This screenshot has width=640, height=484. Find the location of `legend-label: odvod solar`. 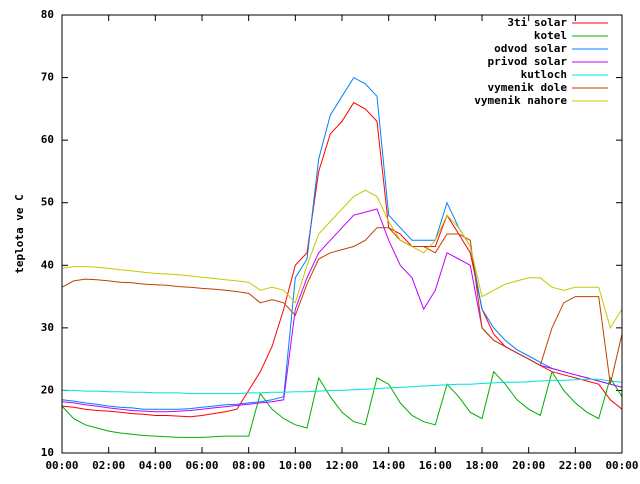

legend-label: odvod solar is located at coordinates (530, 48).